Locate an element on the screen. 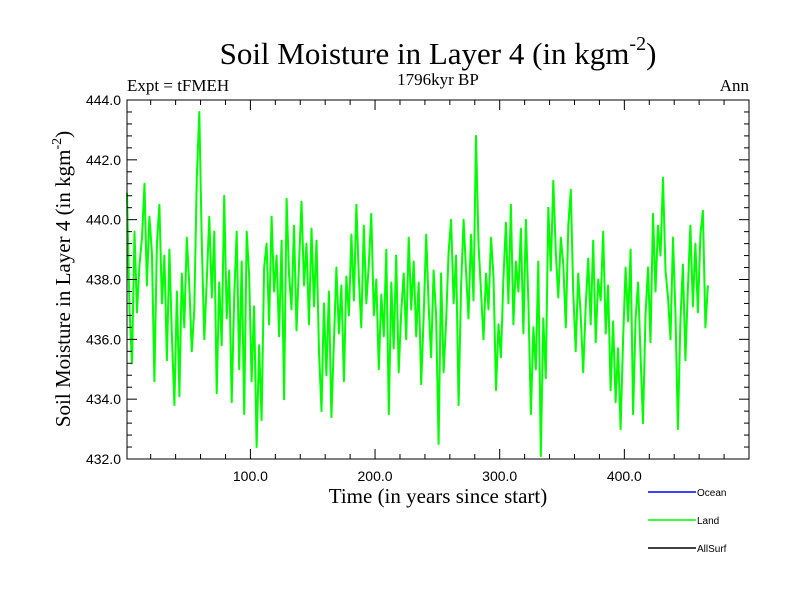 This screenshot has width=800, height=600. x-tick-label: 200.0 is located at coordinates (375, 476).